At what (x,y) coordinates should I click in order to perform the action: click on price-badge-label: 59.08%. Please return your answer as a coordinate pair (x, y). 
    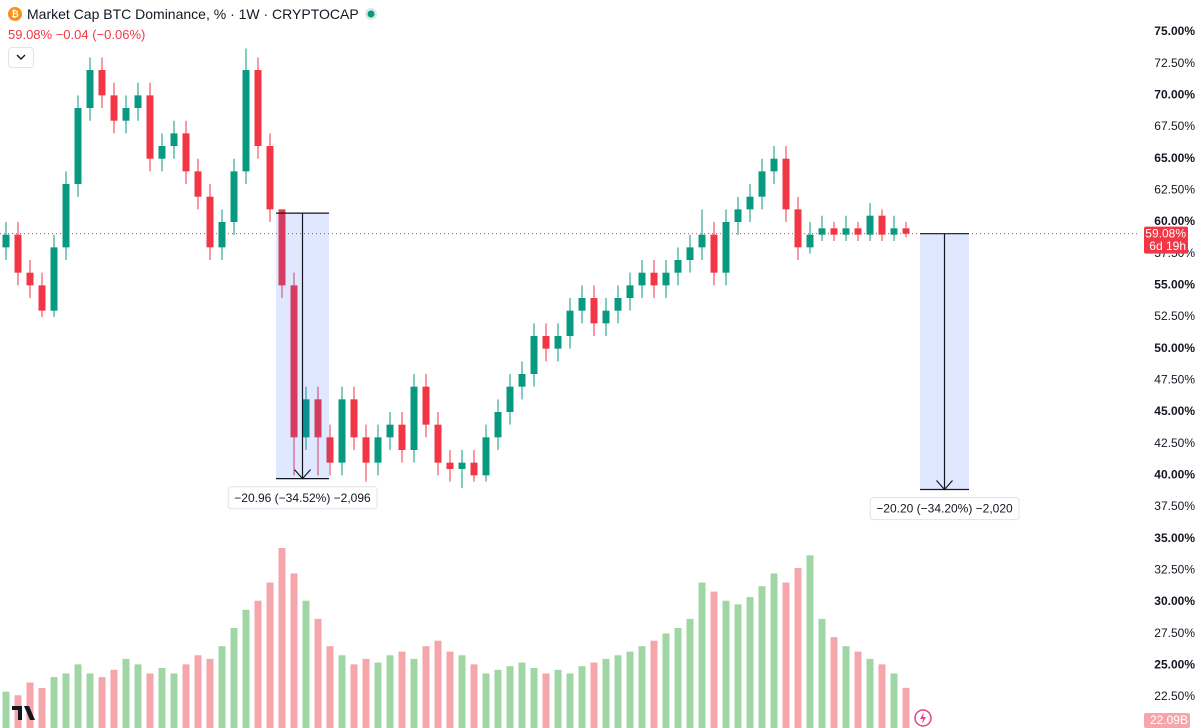
    Looking at the image, I should click on (1165, 233).